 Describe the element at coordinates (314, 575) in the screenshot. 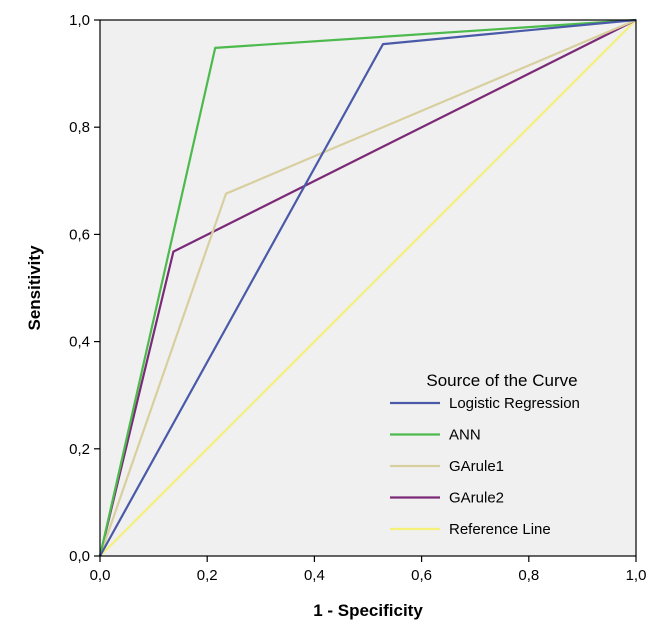

I see `x-tick-label: 0,4` at that location.